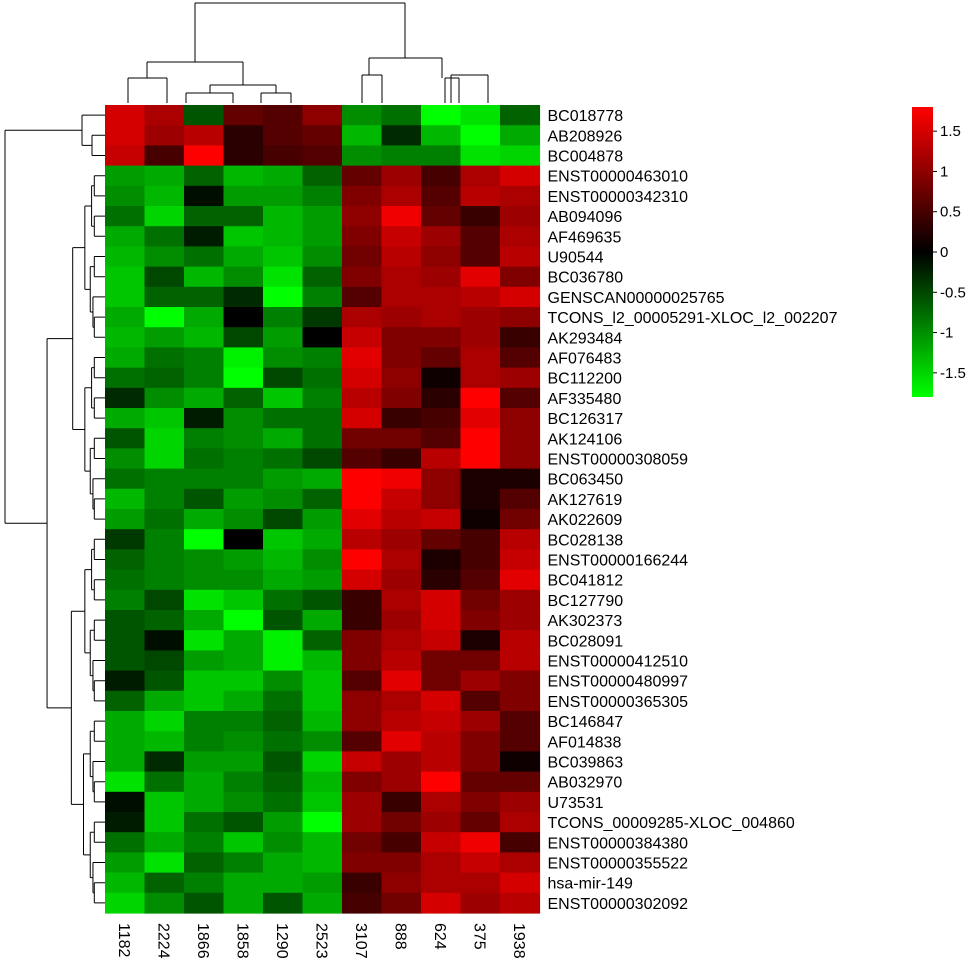 The width and height of the screenshot is (980, 980). I want to click on row-label: GENSCAN00000025765, so click(636, 298).